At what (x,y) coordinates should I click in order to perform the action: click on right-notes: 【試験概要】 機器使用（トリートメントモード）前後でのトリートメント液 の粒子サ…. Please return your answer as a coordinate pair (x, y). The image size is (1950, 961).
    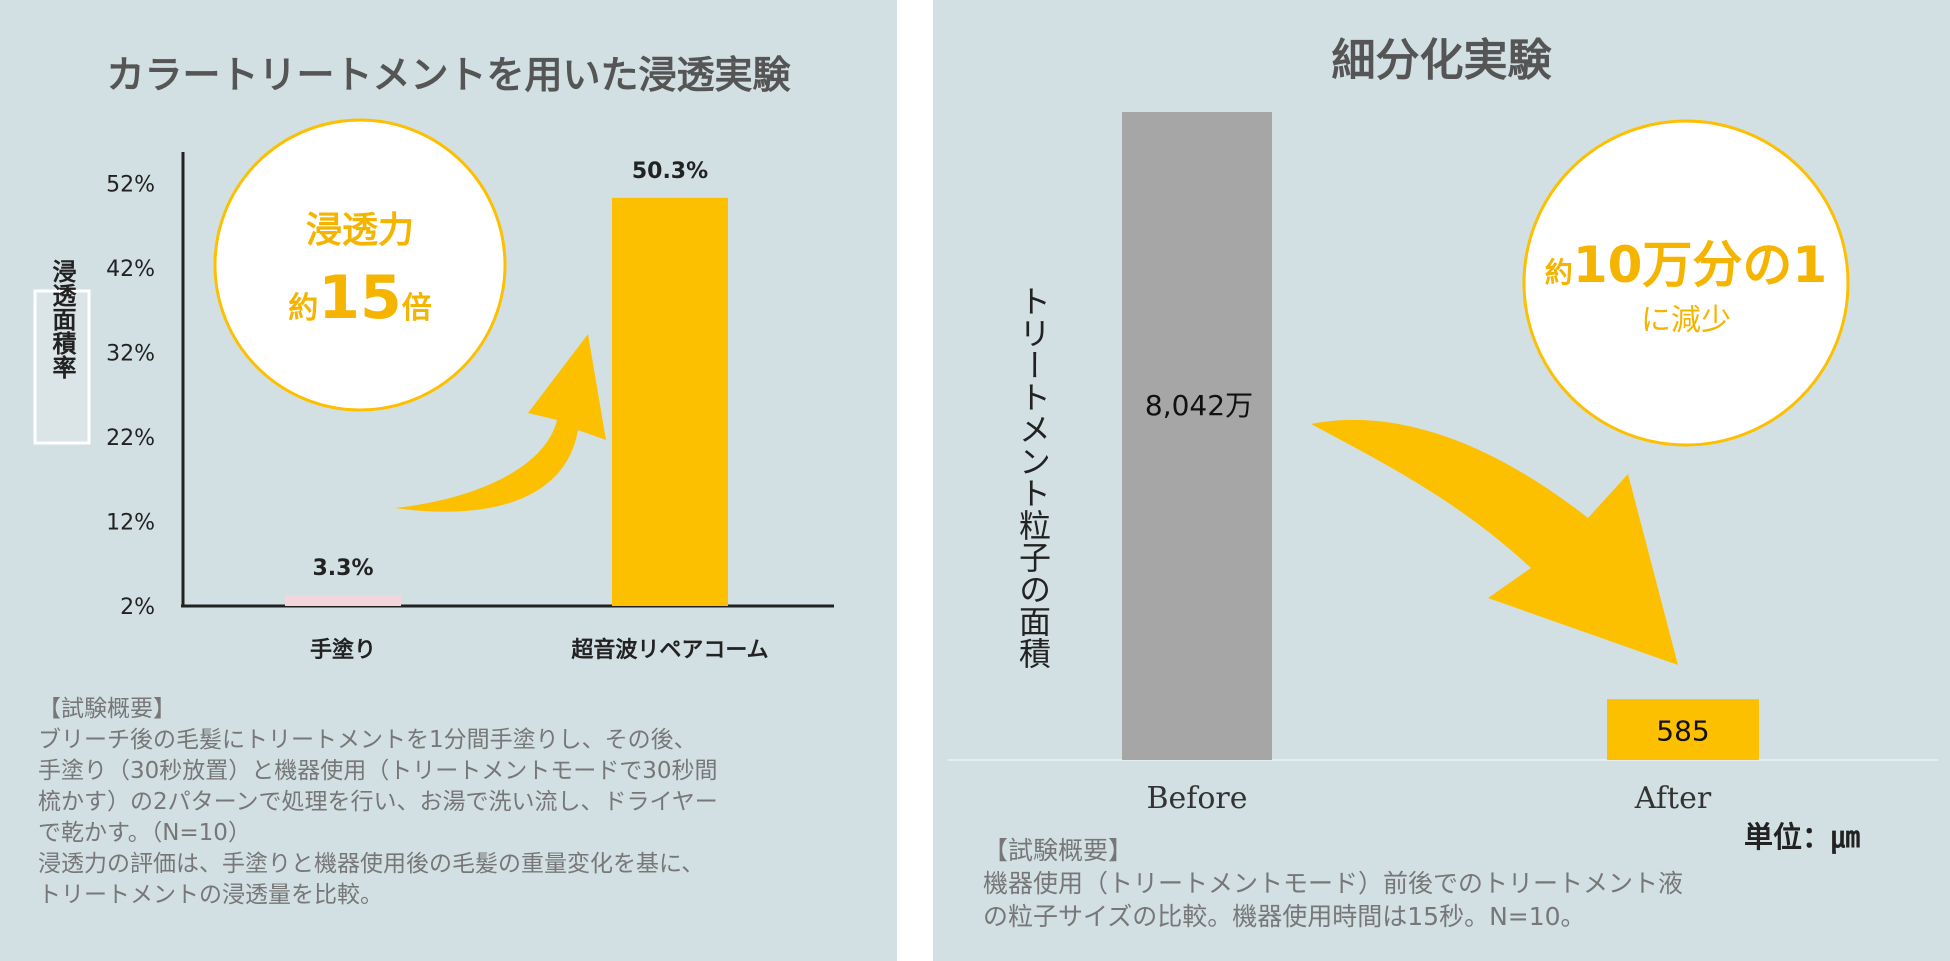
    Looking at the image, I should click on (1433, 883).